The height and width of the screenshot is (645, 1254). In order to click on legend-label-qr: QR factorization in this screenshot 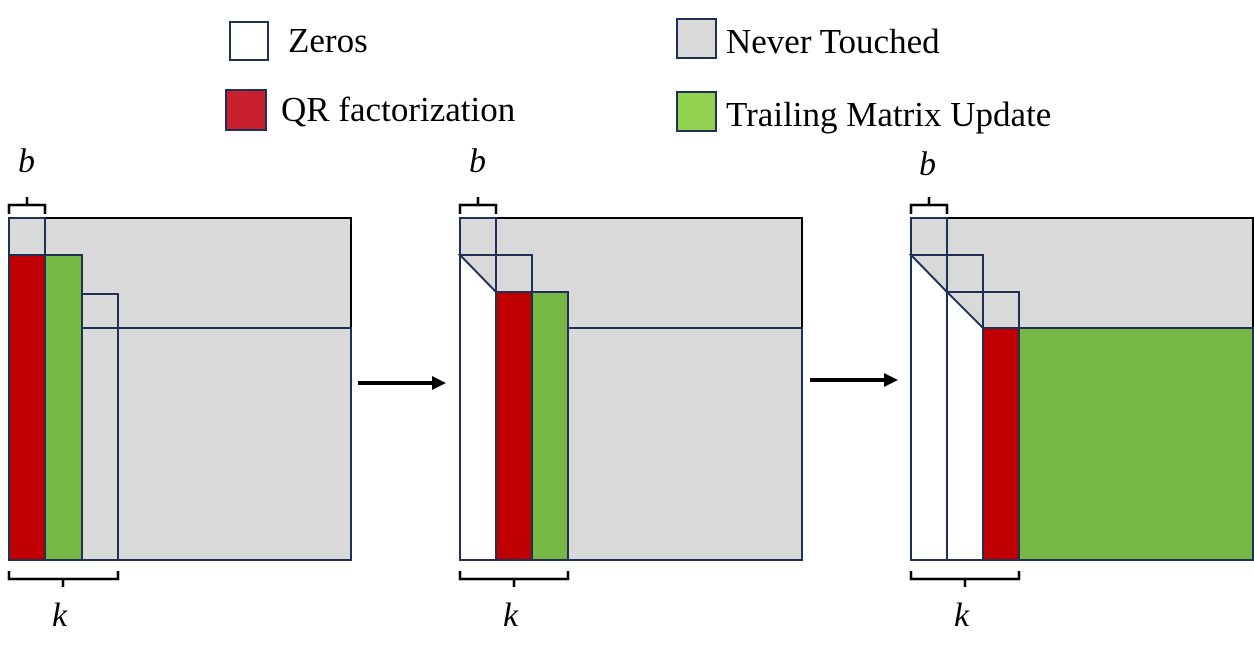, I will do `click(398, 109)`.